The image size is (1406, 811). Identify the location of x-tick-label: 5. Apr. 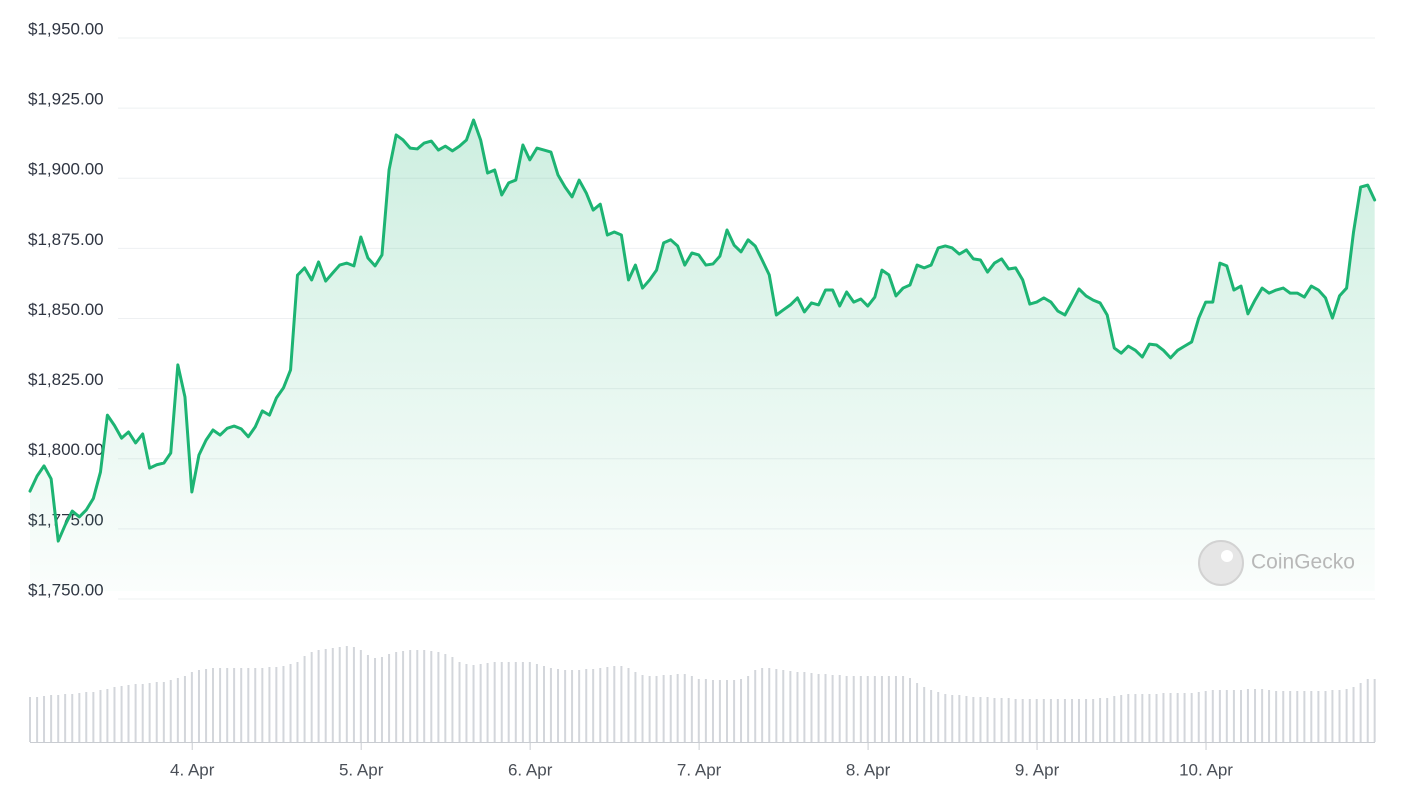
(361, 769).